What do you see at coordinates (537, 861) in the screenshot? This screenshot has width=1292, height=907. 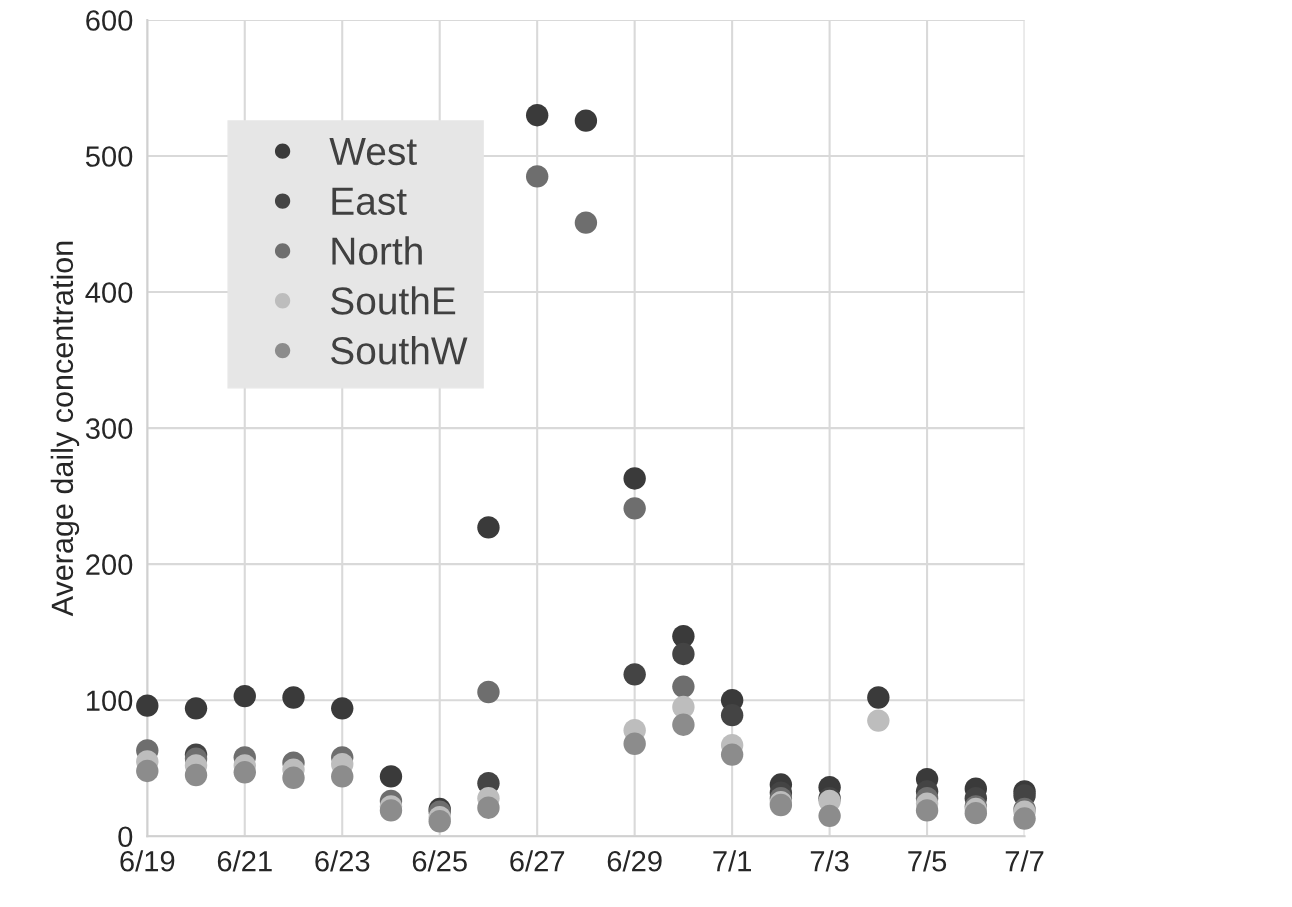 I see `x-tick-label: 6/27` at bounding box center [537, 861].